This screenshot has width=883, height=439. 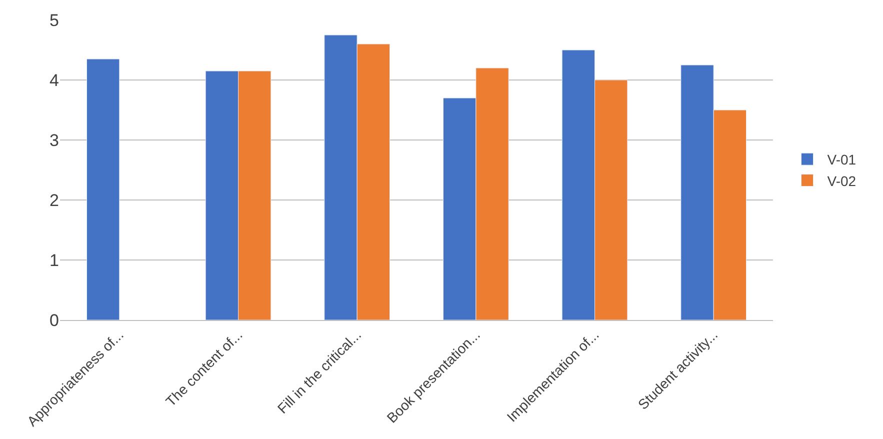 What do you see at coordinates (54, 320) in the screenshot?
I see `y-tick-label: 0` at bounding box center [54, 320].